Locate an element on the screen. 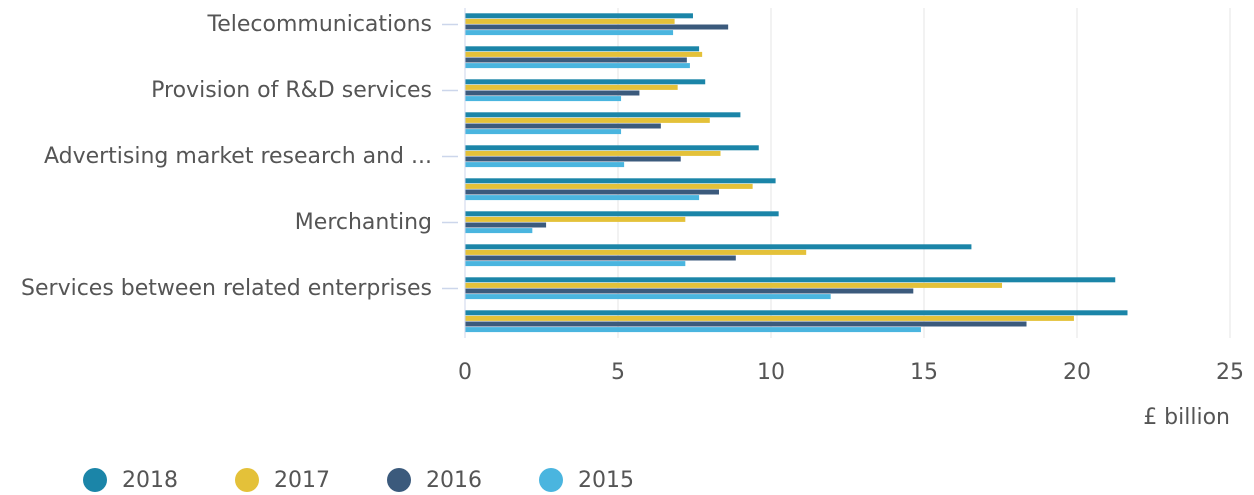 The width and height of the screenshot is (1254, 495). x-axis-label: £ billion is located at coordinates (1186, 417).